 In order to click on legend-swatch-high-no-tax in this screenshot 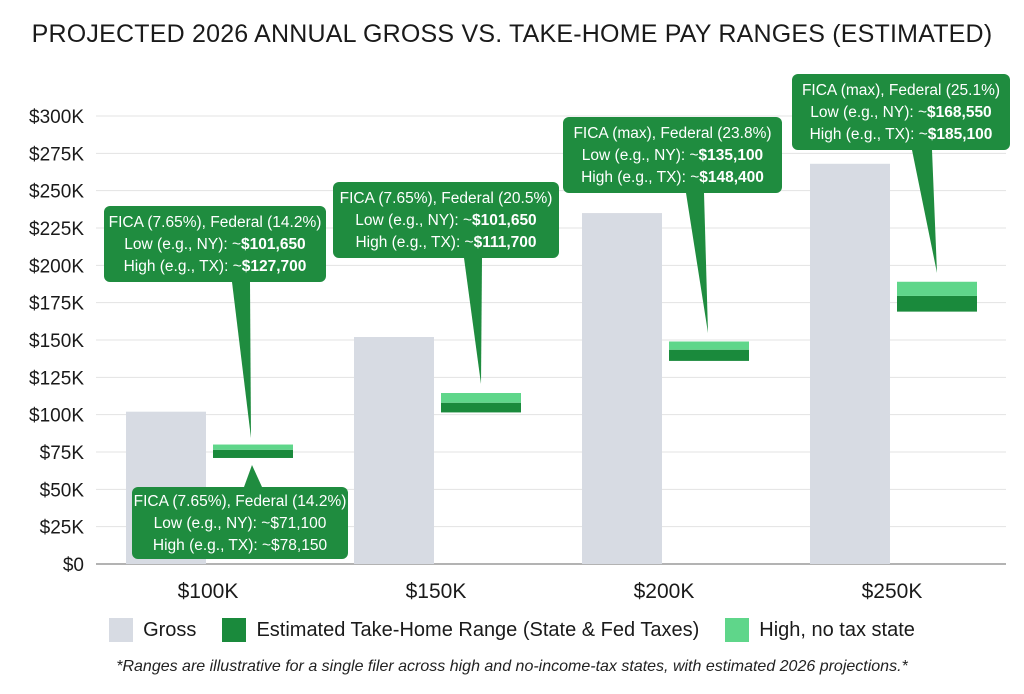, I will do `click(737, 630)`.